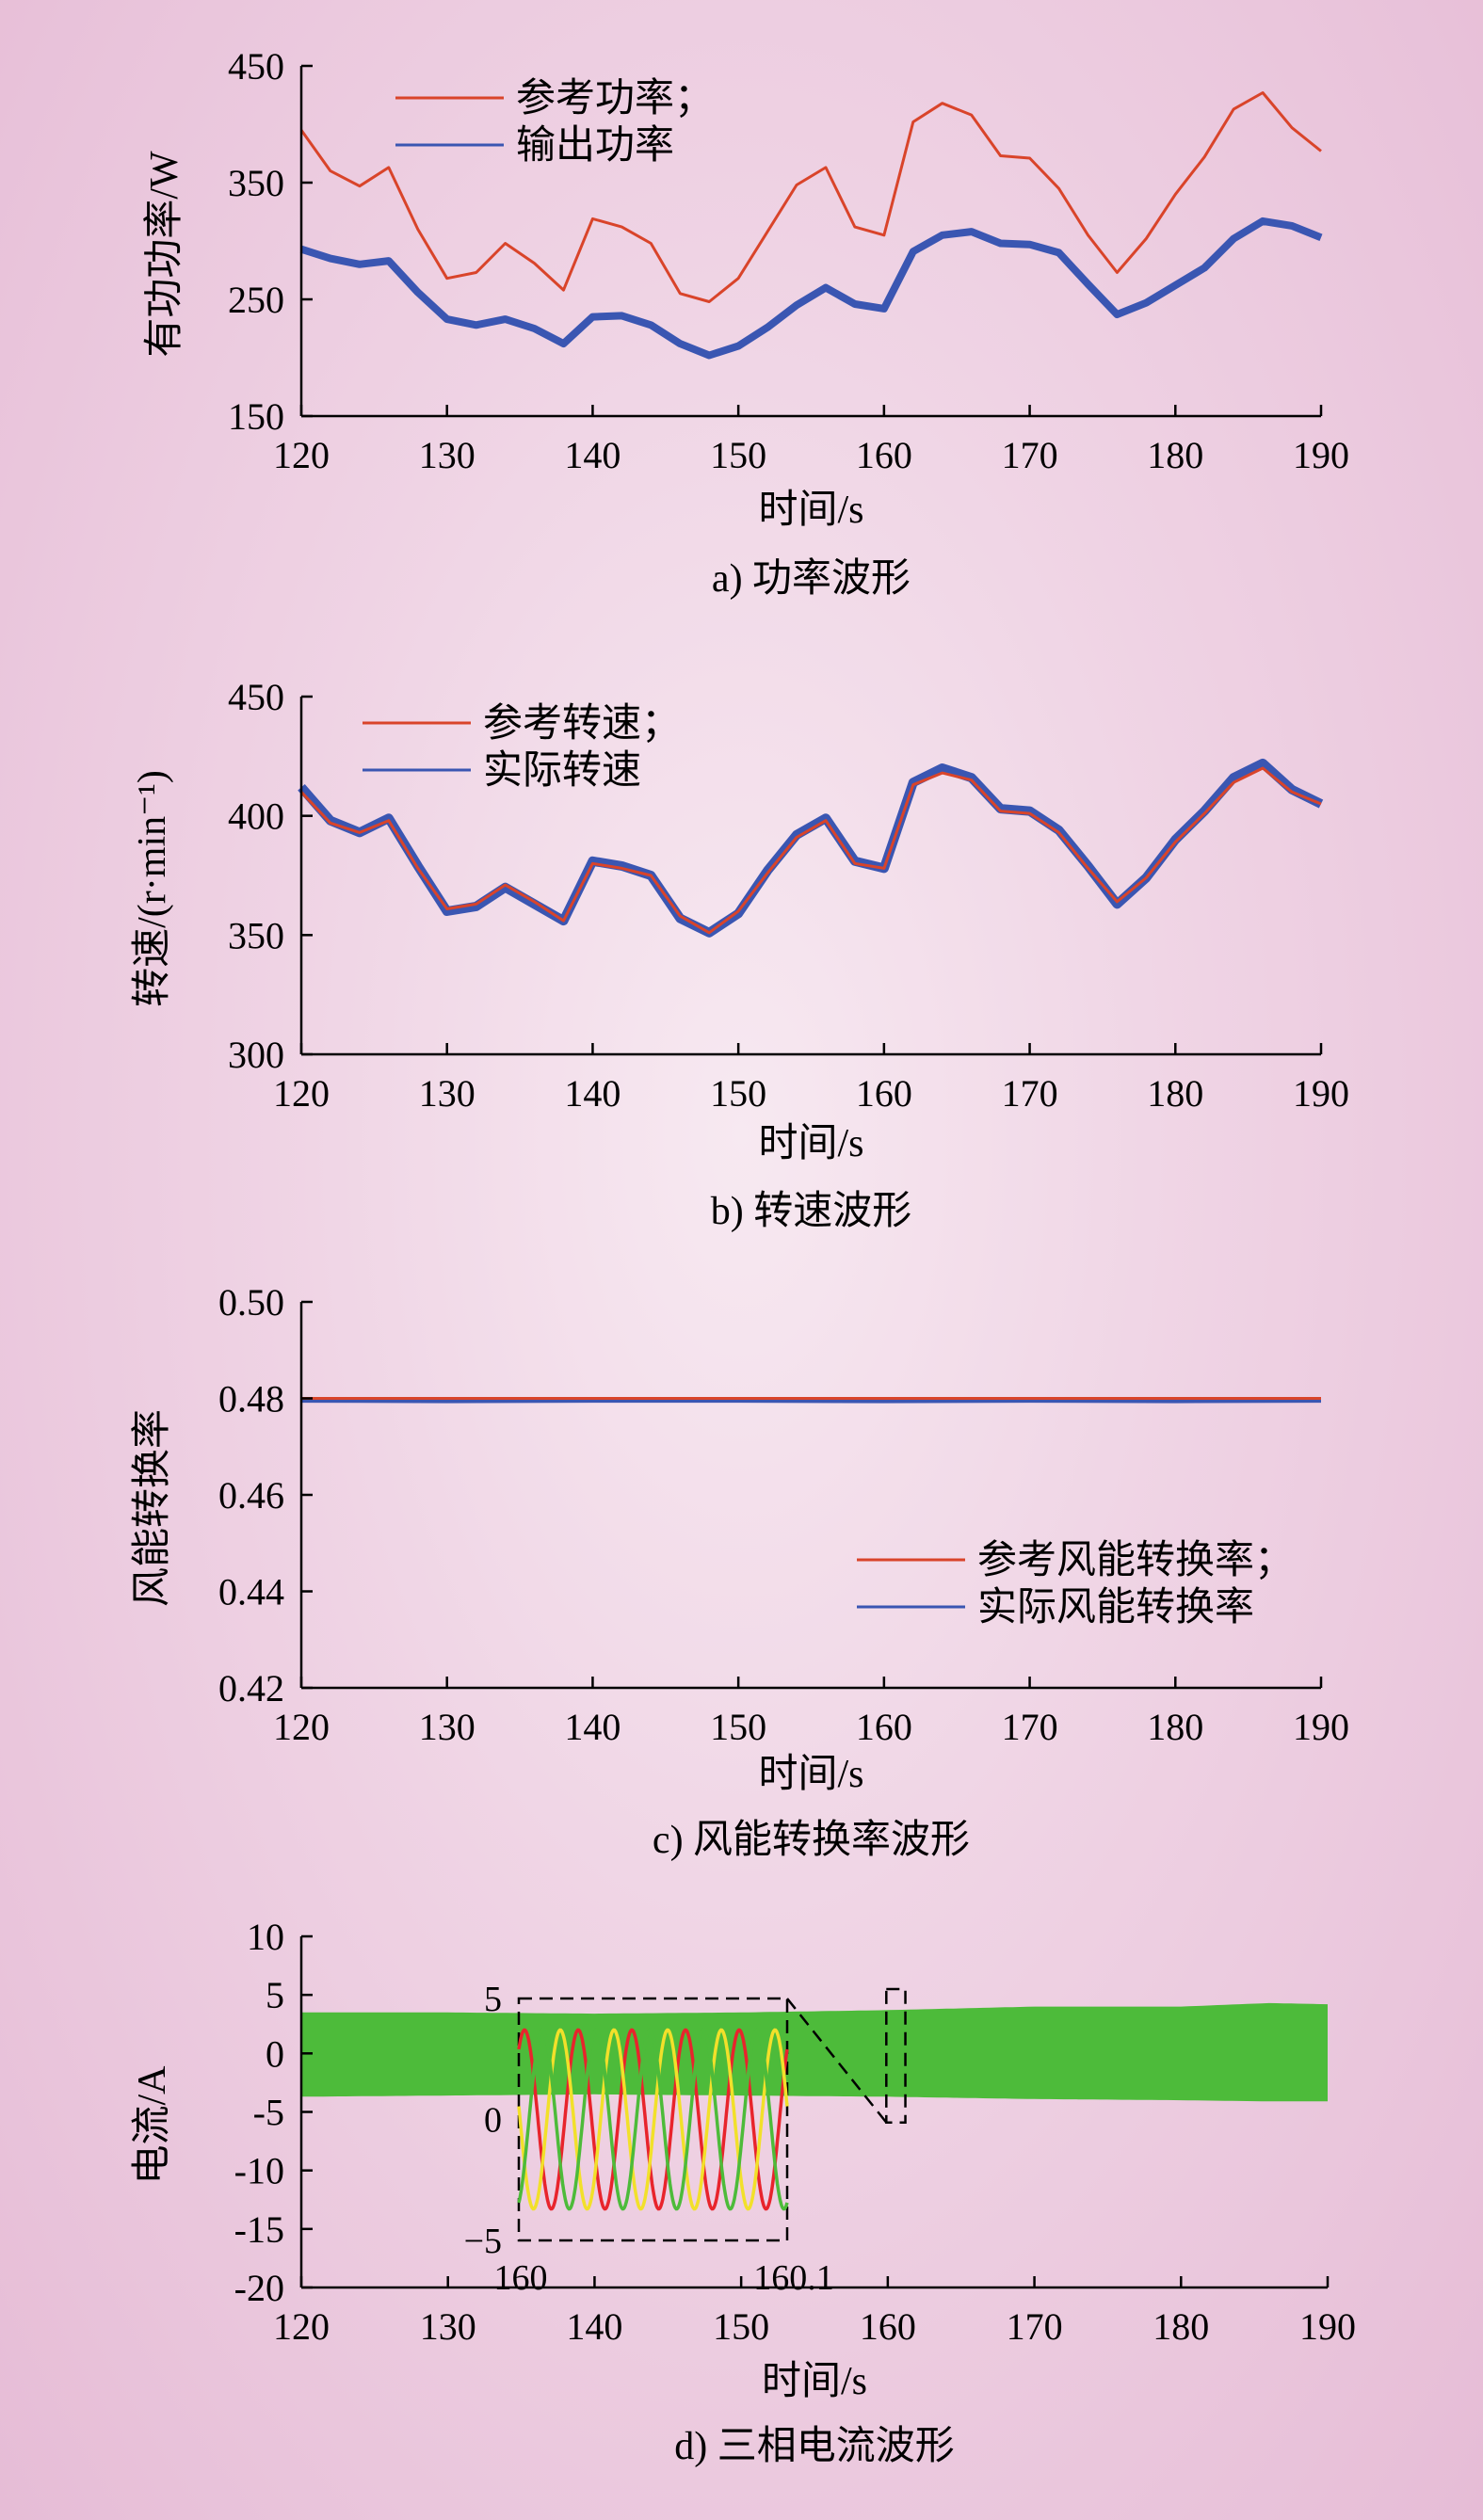 Image resolution: width=1483 pixels, height=2520 pixels. I want to click on y-axis-label: 转速/(r·min⁻¹), so click(153, 888).